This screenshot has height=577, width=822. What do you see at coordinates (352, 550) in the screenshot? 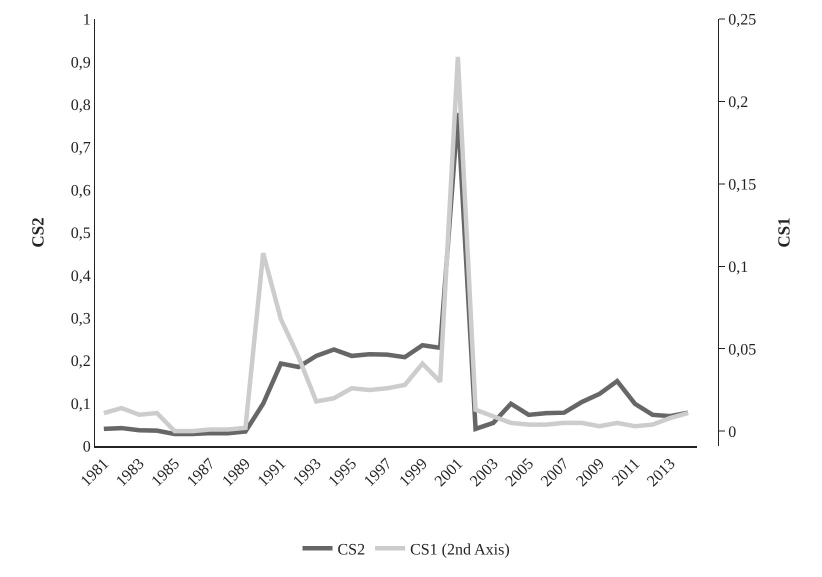
I see `legend-label: CS2` at bounding box center [352, 550].